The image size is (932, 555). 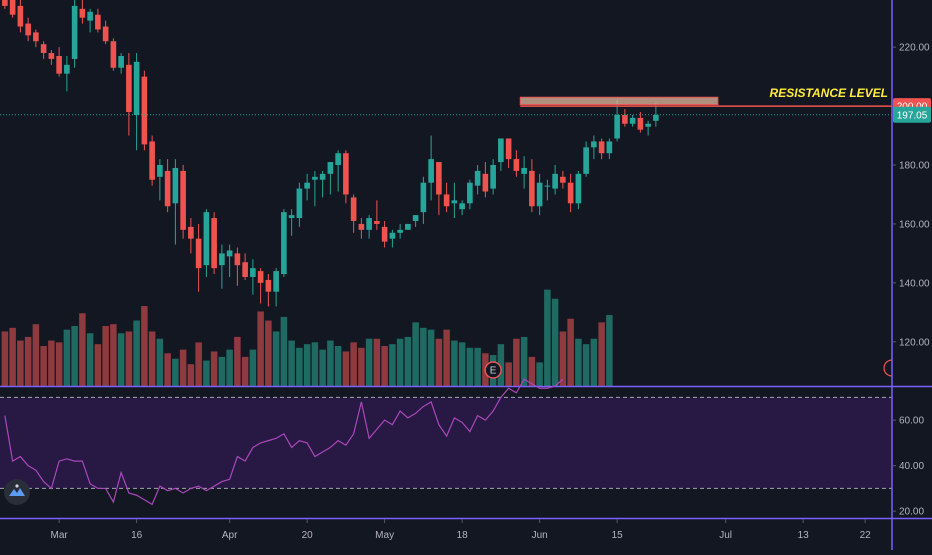 I want to click on time-tick-label: 15, so click(x=618, y=535).